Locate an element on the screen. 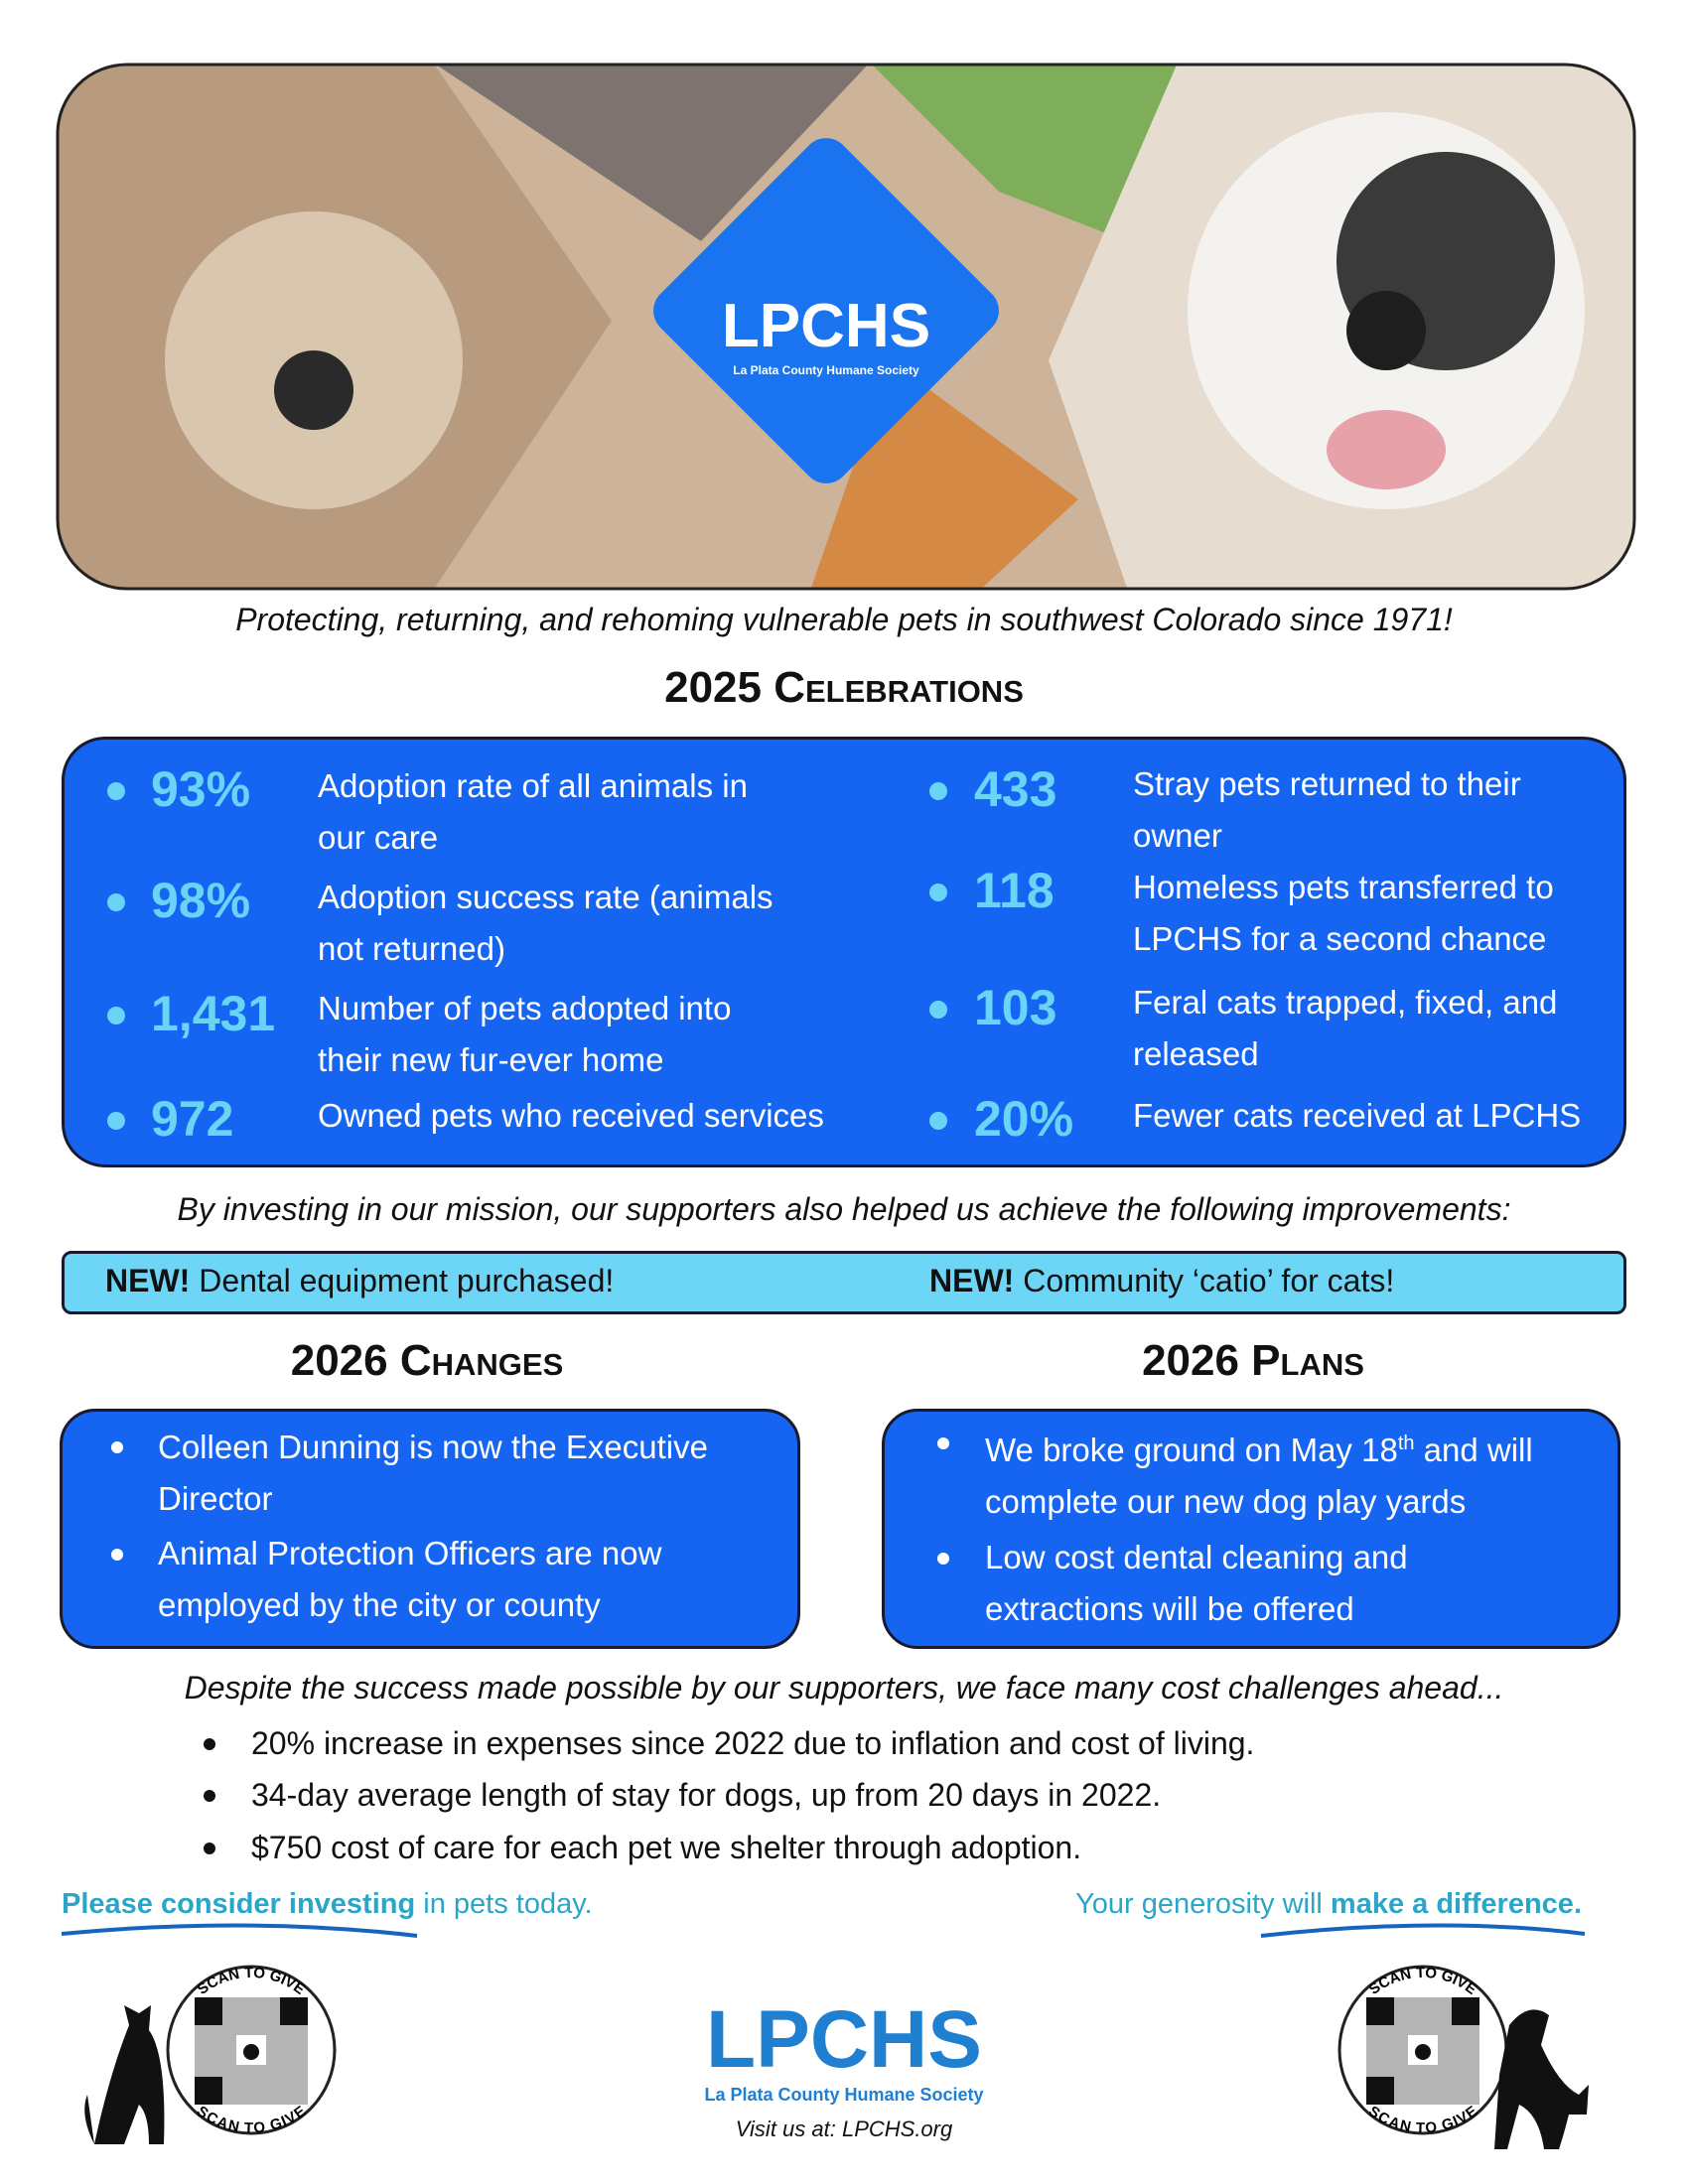  changes-box is located at coordinates (430, 1529).